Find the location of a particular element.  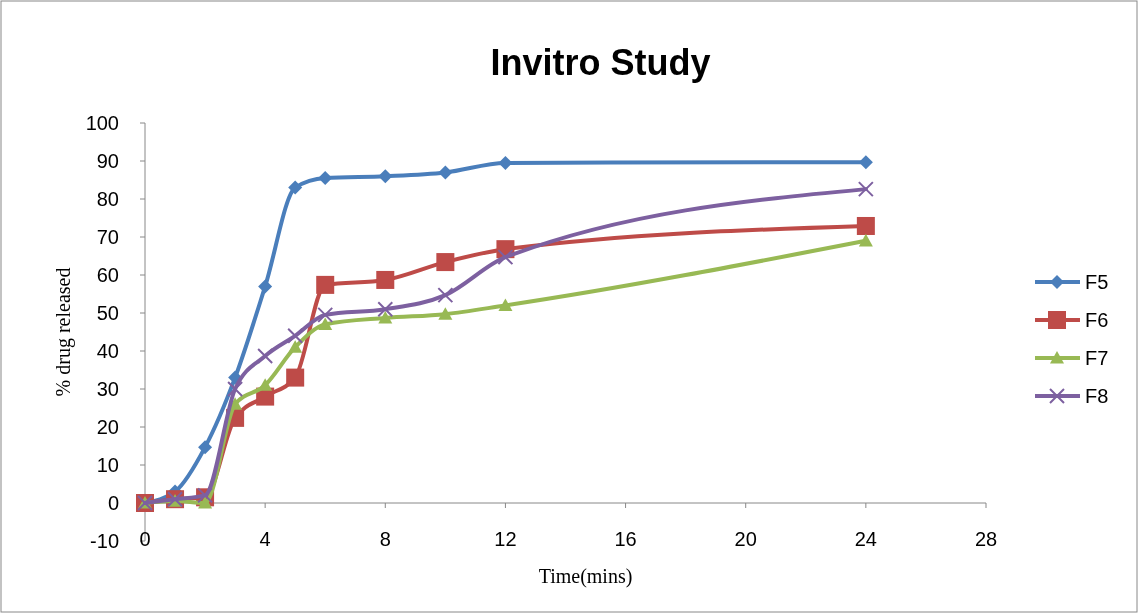

y-tick-label: 70 is located at coordinates (107, 237).